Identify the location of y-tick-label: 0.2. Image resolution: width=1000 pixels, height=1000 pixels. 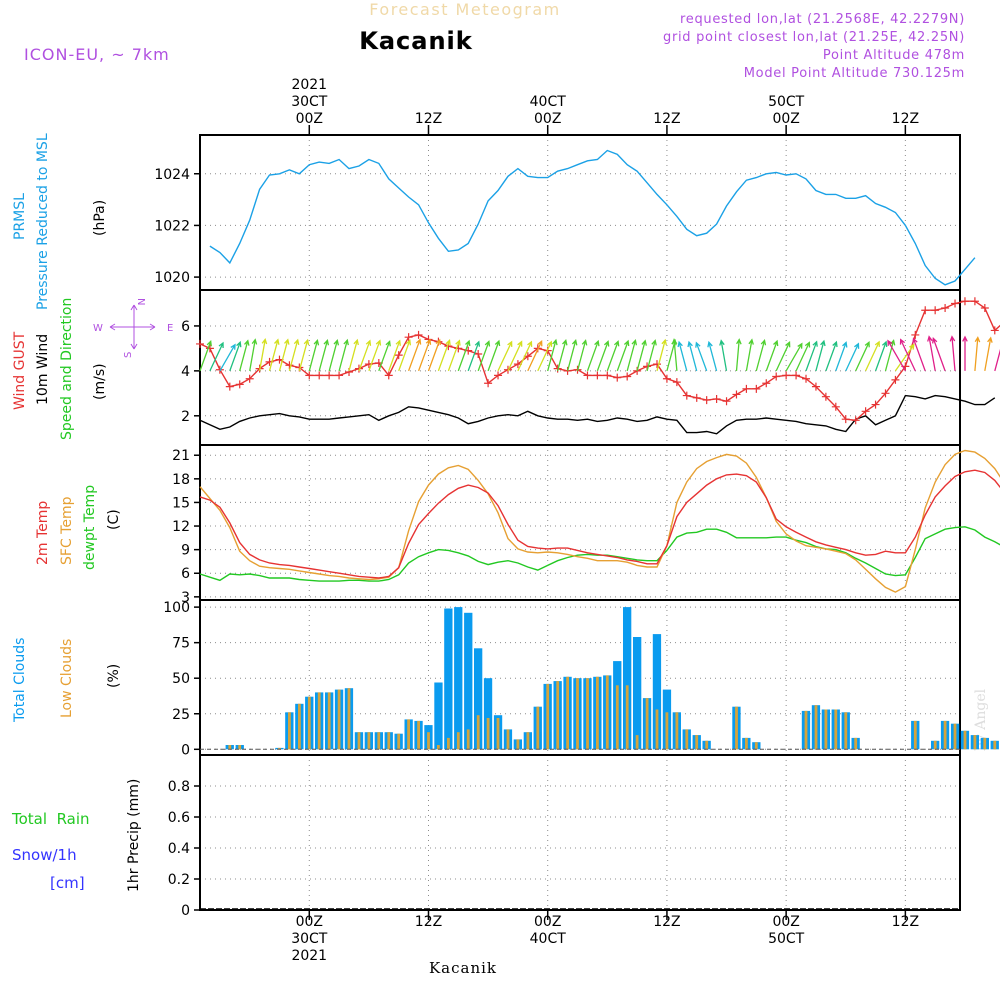
(179, 880).